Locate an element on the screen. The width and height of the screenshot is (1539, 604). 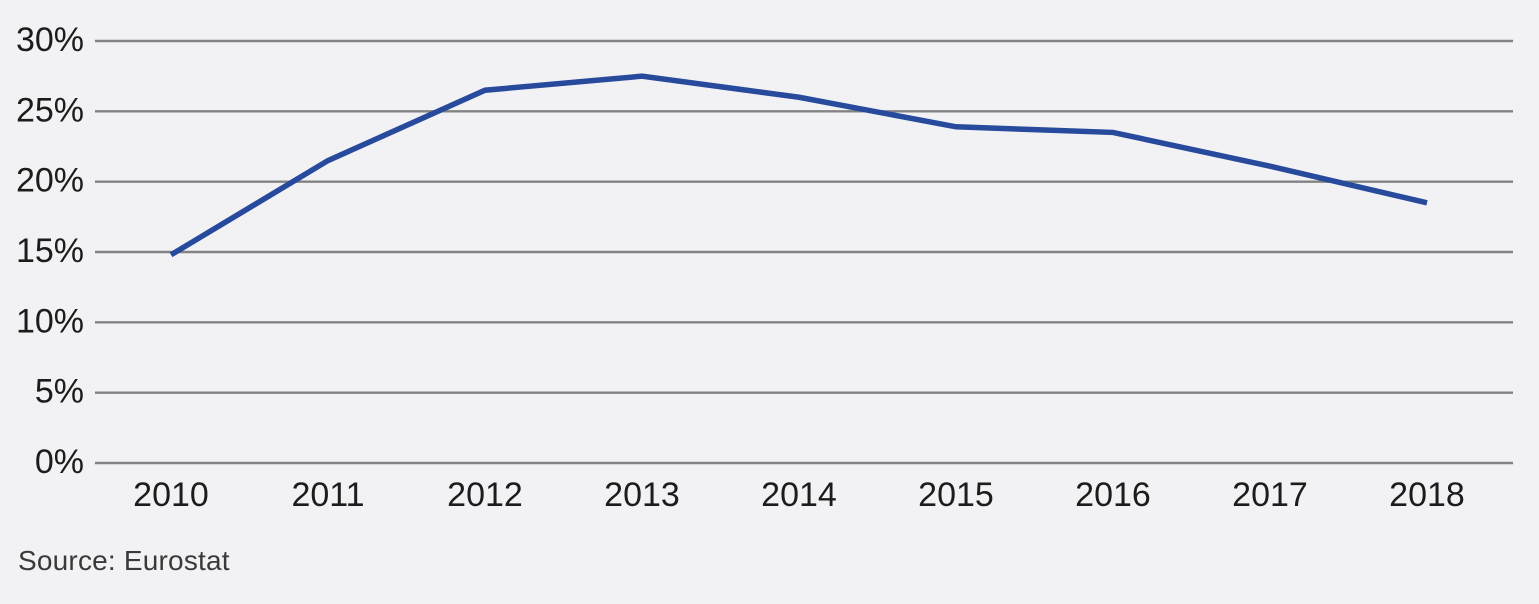
x-axis-tick-label-2012: 2012 is located at coordinates (485, 495).